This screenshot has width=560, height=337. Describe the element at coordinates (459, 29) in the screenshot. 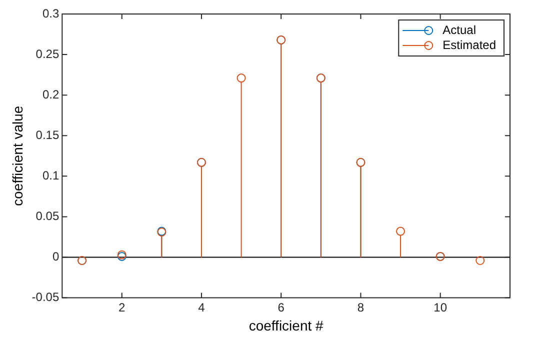

I see `legend-label: Actual` at that location.